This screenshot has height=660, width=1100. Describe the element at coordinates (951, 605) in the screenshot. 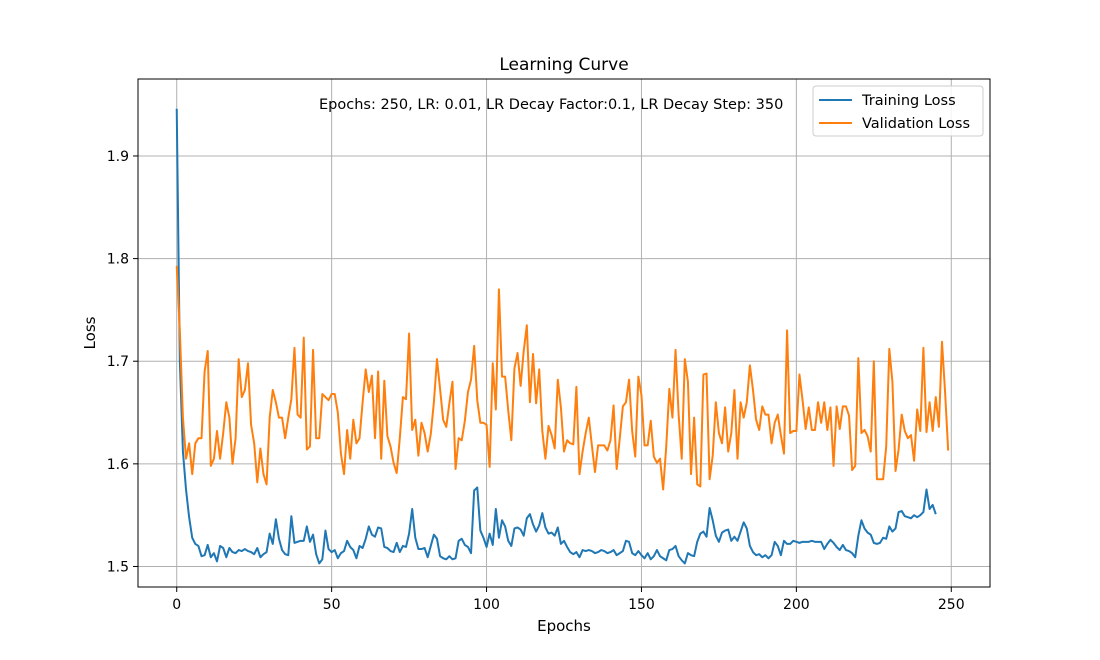

I see `x-tick-label: 250` at that location.